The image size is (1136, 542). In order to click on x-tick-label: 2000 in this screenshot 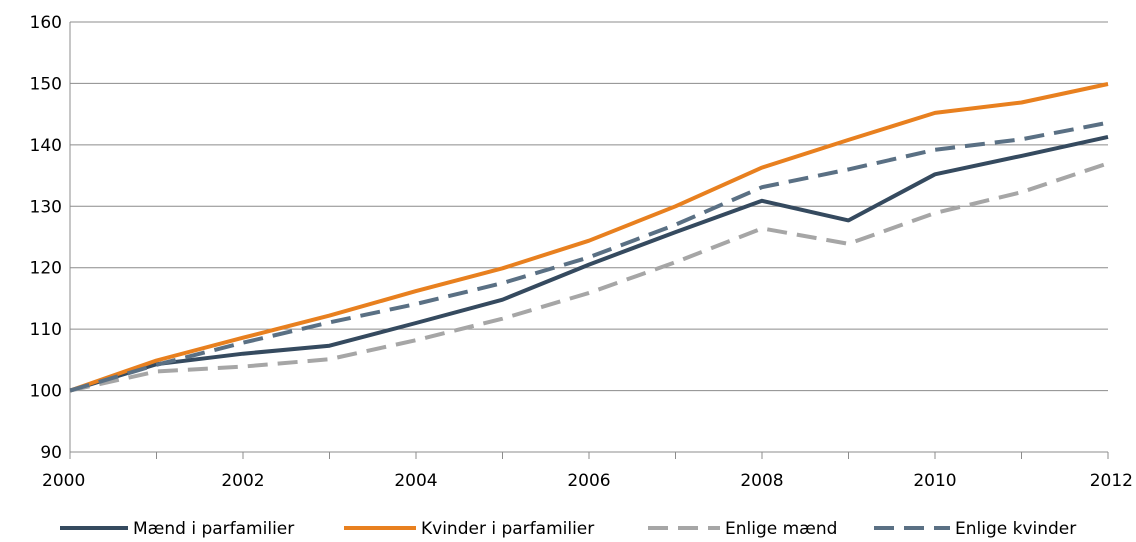, I will do `click(63, 481)`.